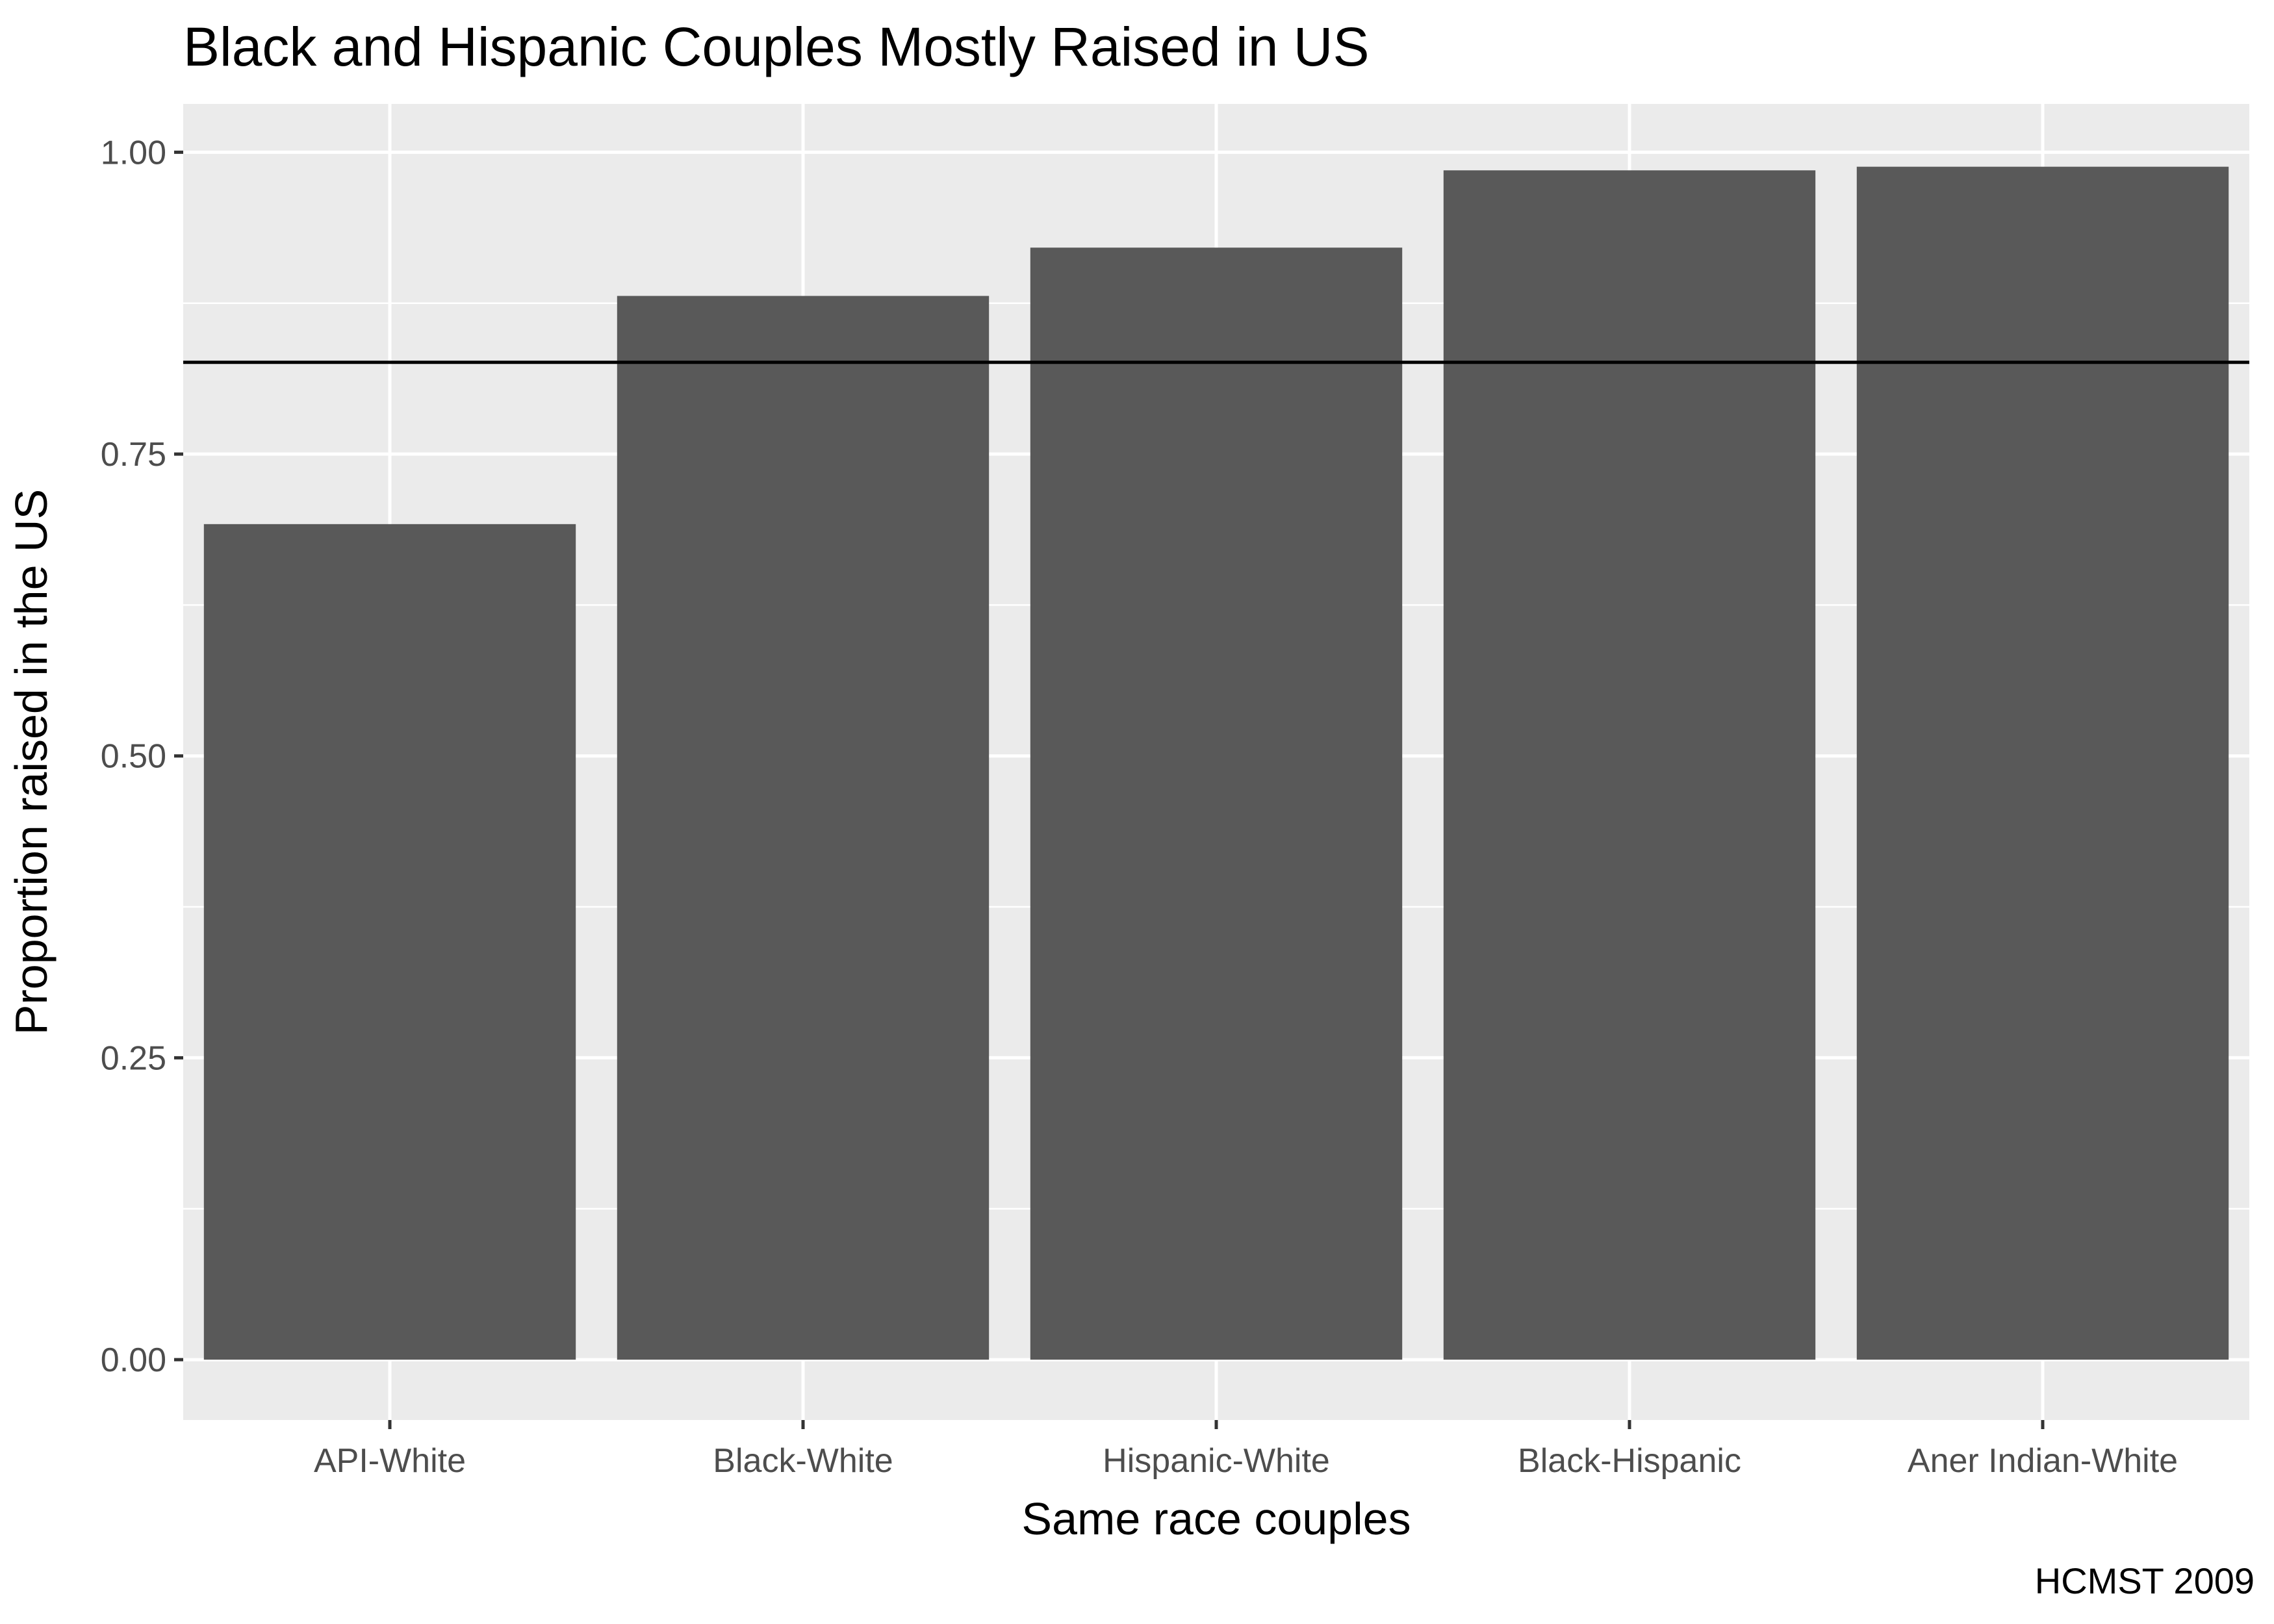 The width and height of the screenshot is (2274, 1624). I want to click on y-axis-title: Proportion raised in the US, so click(31, 762).